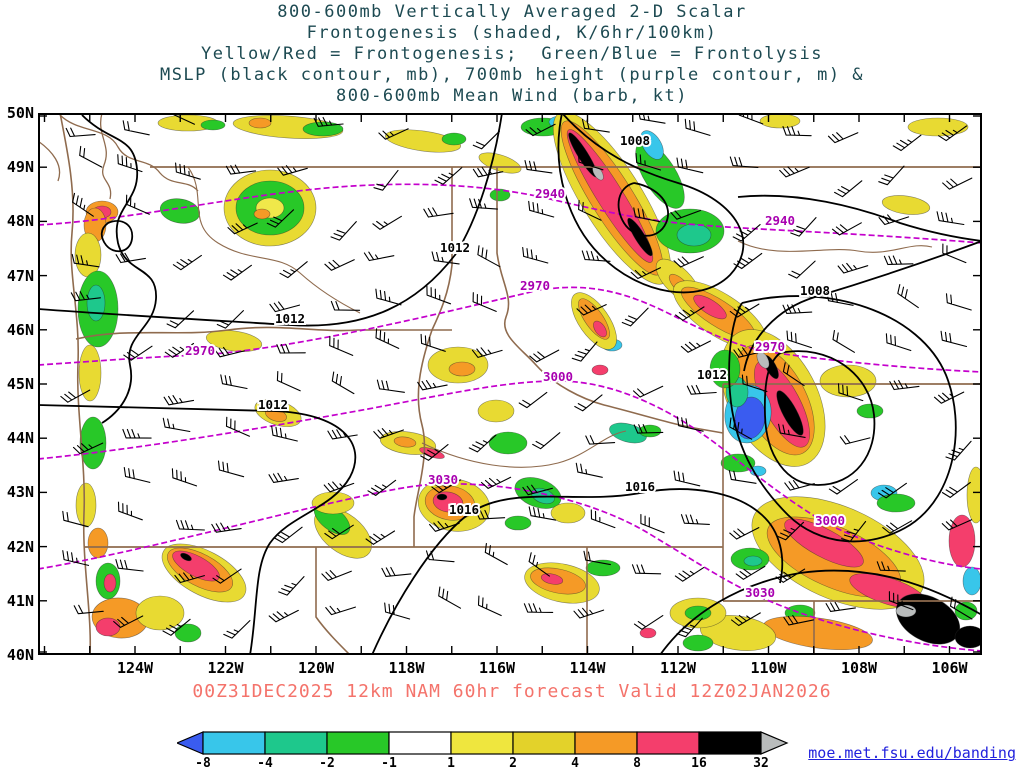  I want to click on lat-tick-label: 44N, so click(20, 438).